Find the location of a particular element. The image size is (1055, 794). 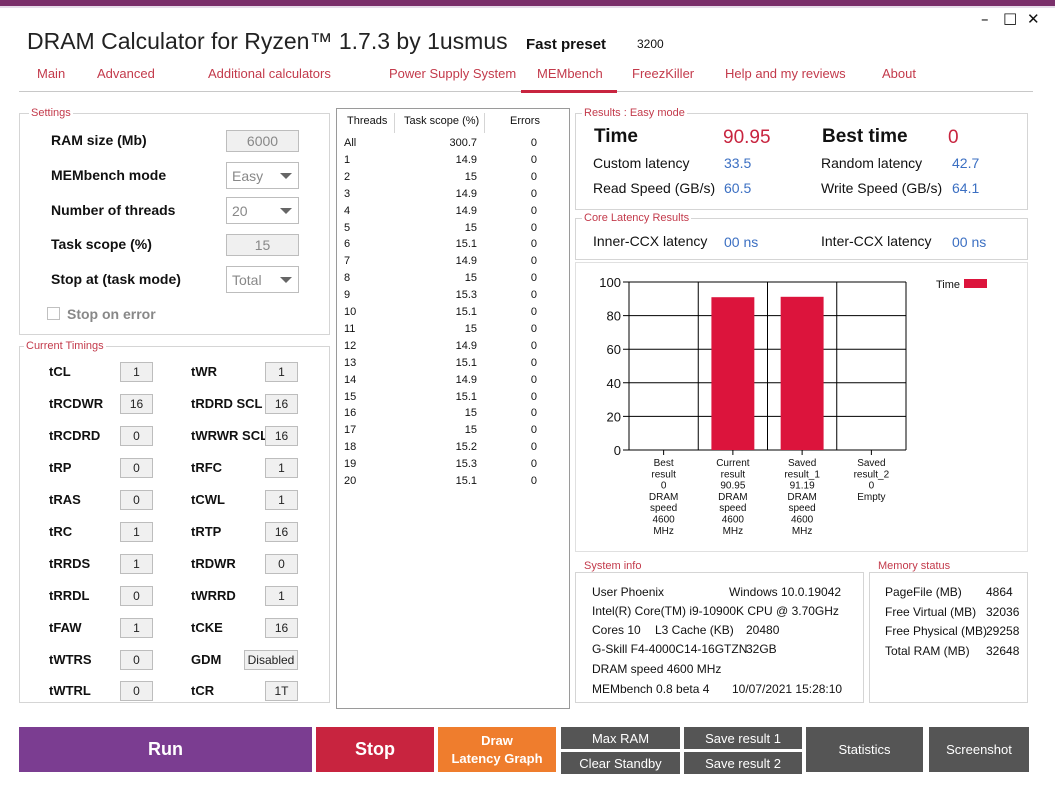

thread-scope: 14.9 is located at coordinates (466, 210).